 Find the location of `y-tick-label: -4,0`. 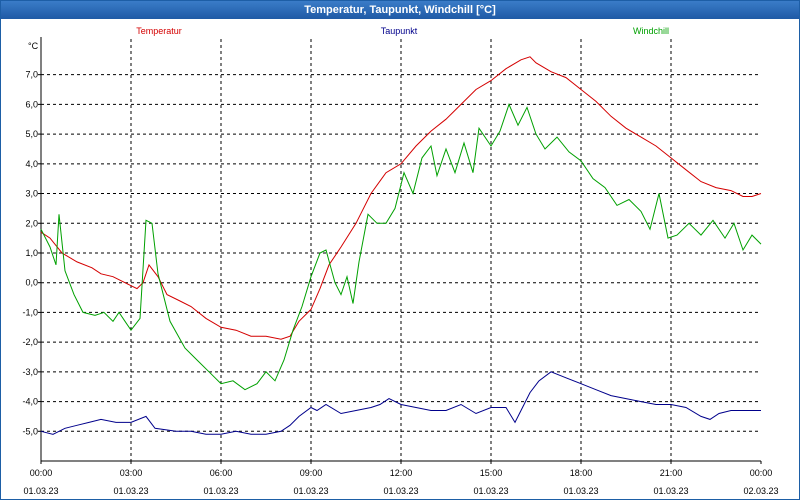

y-tick-label: -4,0 is located at coordinates (30, 402).